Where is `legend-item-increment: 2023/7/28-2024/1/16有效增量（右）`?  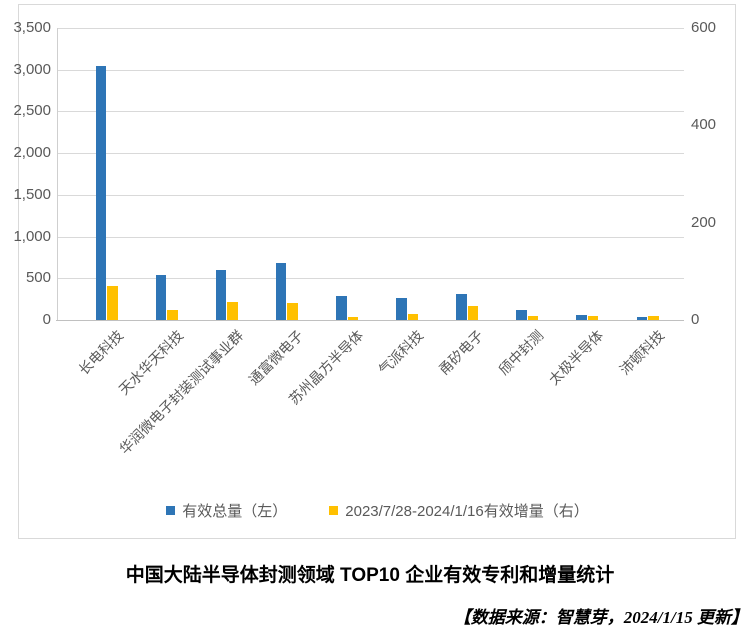 legend-item-increment: 2023/7/28-2024/1/16有效增量（右） is located at coordinates (459, 510).